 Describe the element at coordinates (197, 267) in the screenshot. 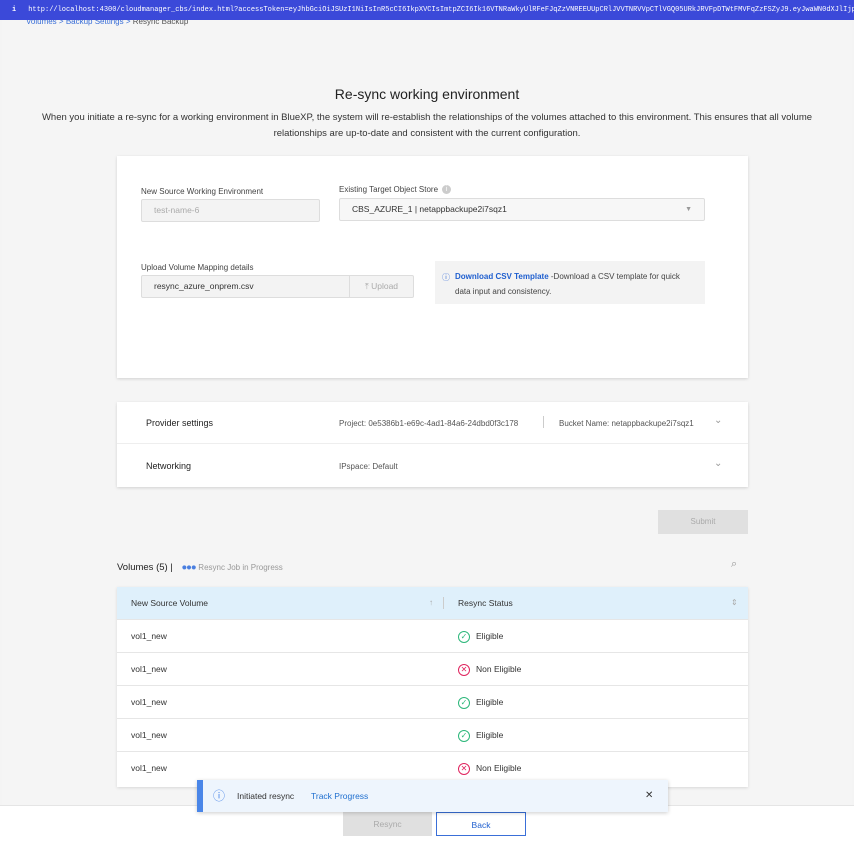

I see `upload-label: Upload Volume Mapping details` at that location.